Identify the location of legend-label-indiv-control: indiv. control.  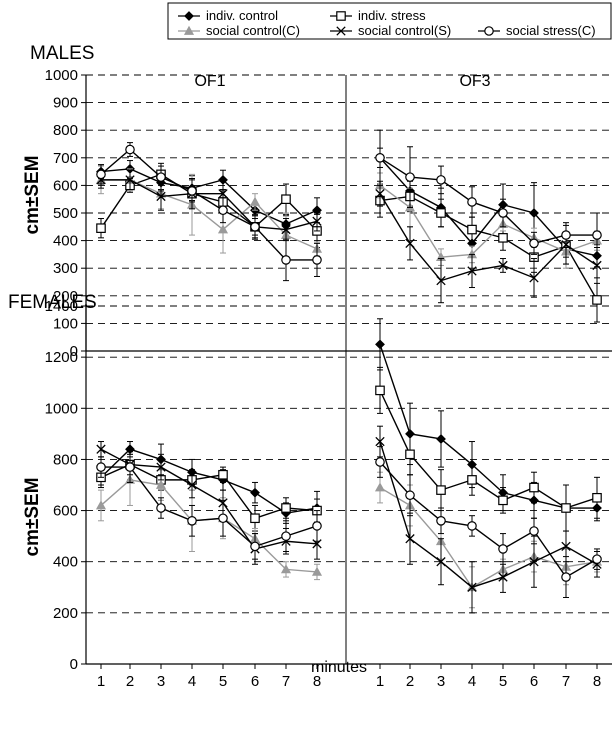
(242, 15).